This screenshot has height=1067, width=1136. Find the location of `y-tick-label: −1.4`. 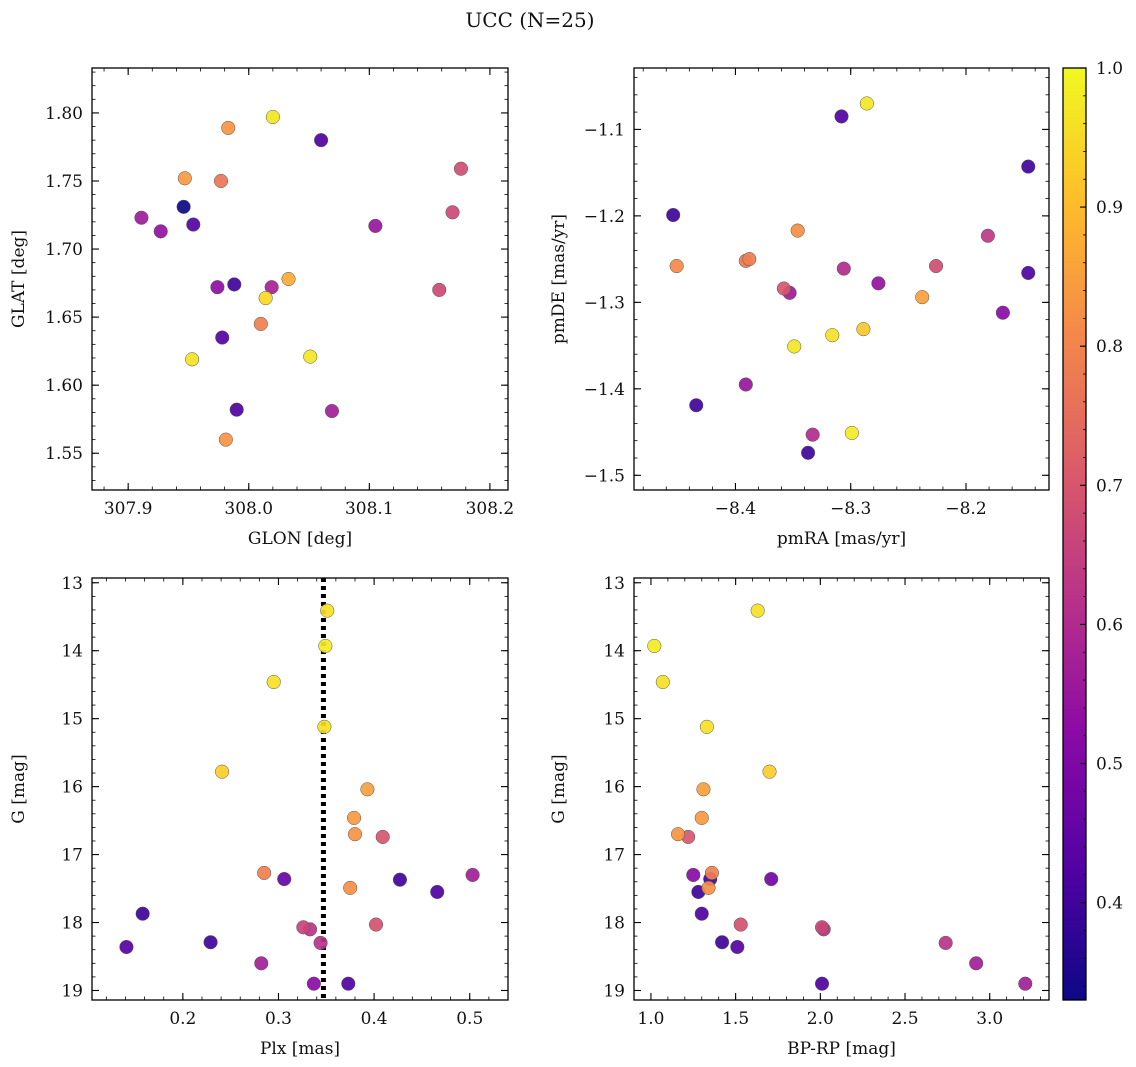

y-tick-label: −1.4 is located at coordinates (604, 390).